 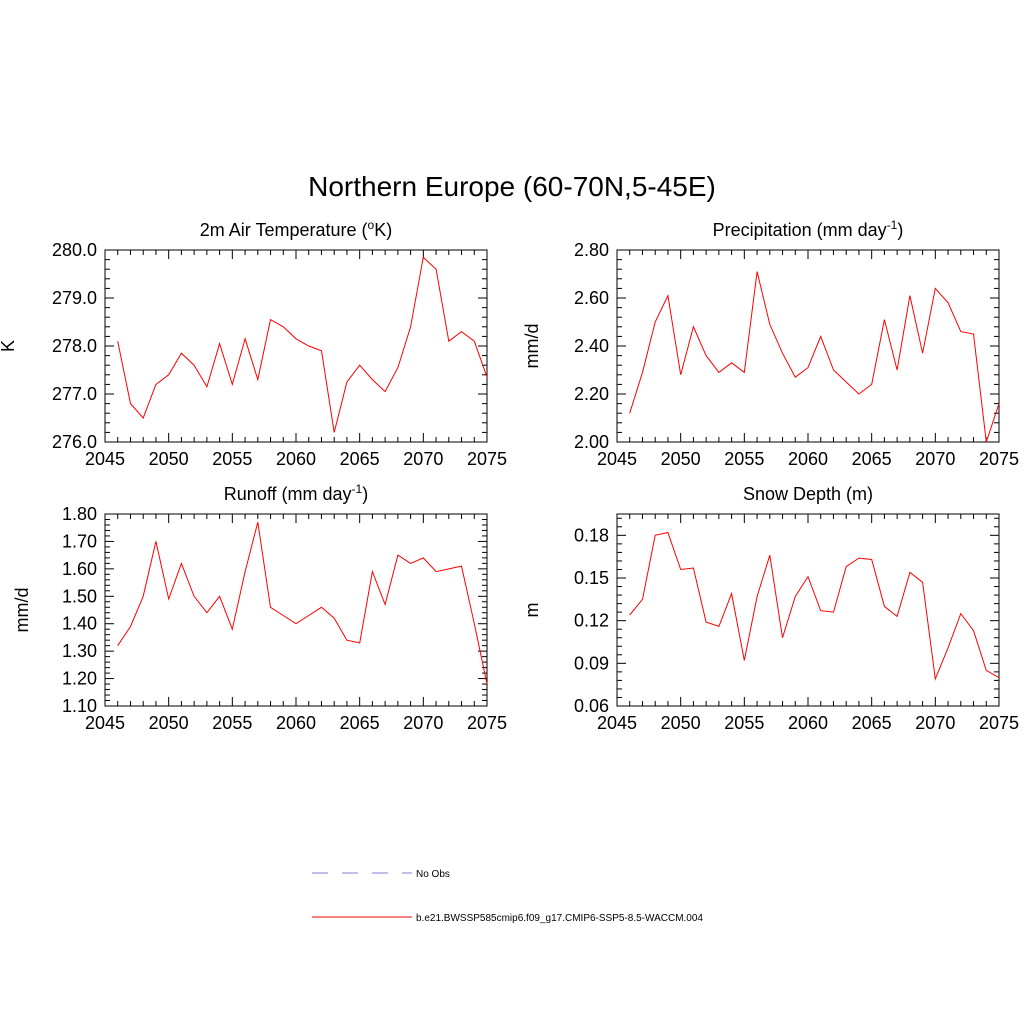 What do you see at coordinates (532, 610) in the screenshot?
I see `y-axis-label: m` at bounding box center [532, 610].